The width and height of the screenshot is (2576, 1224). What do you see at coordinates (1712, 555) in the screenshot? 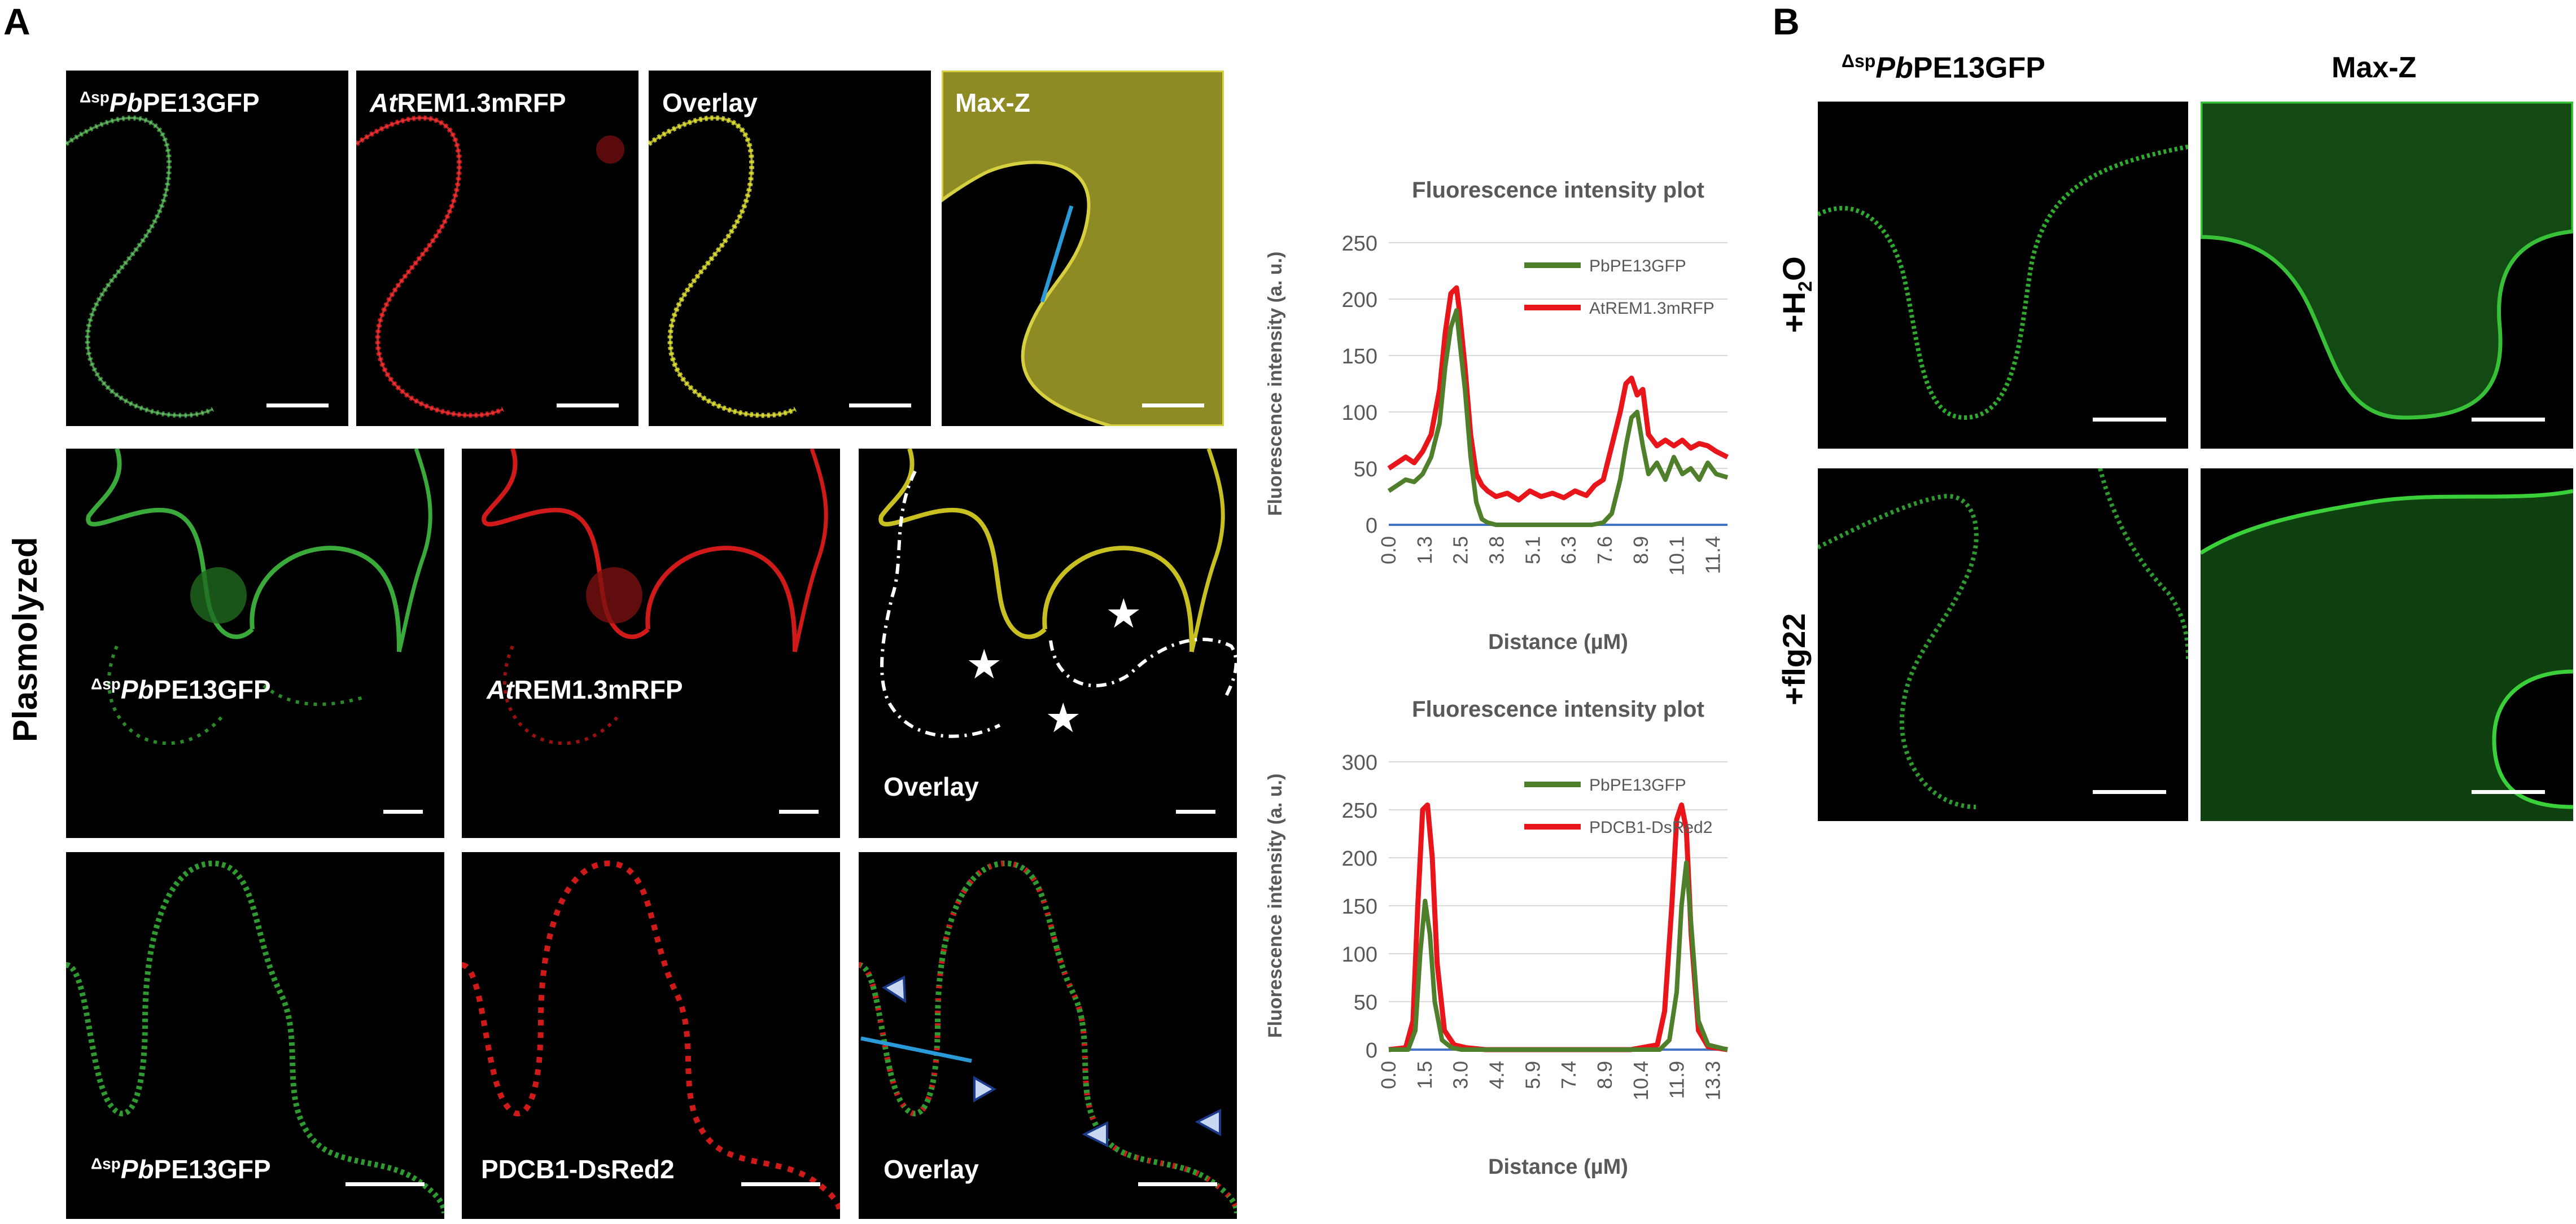
I see `x-tick-label: 11.4` at bounding box center [1712, 555].